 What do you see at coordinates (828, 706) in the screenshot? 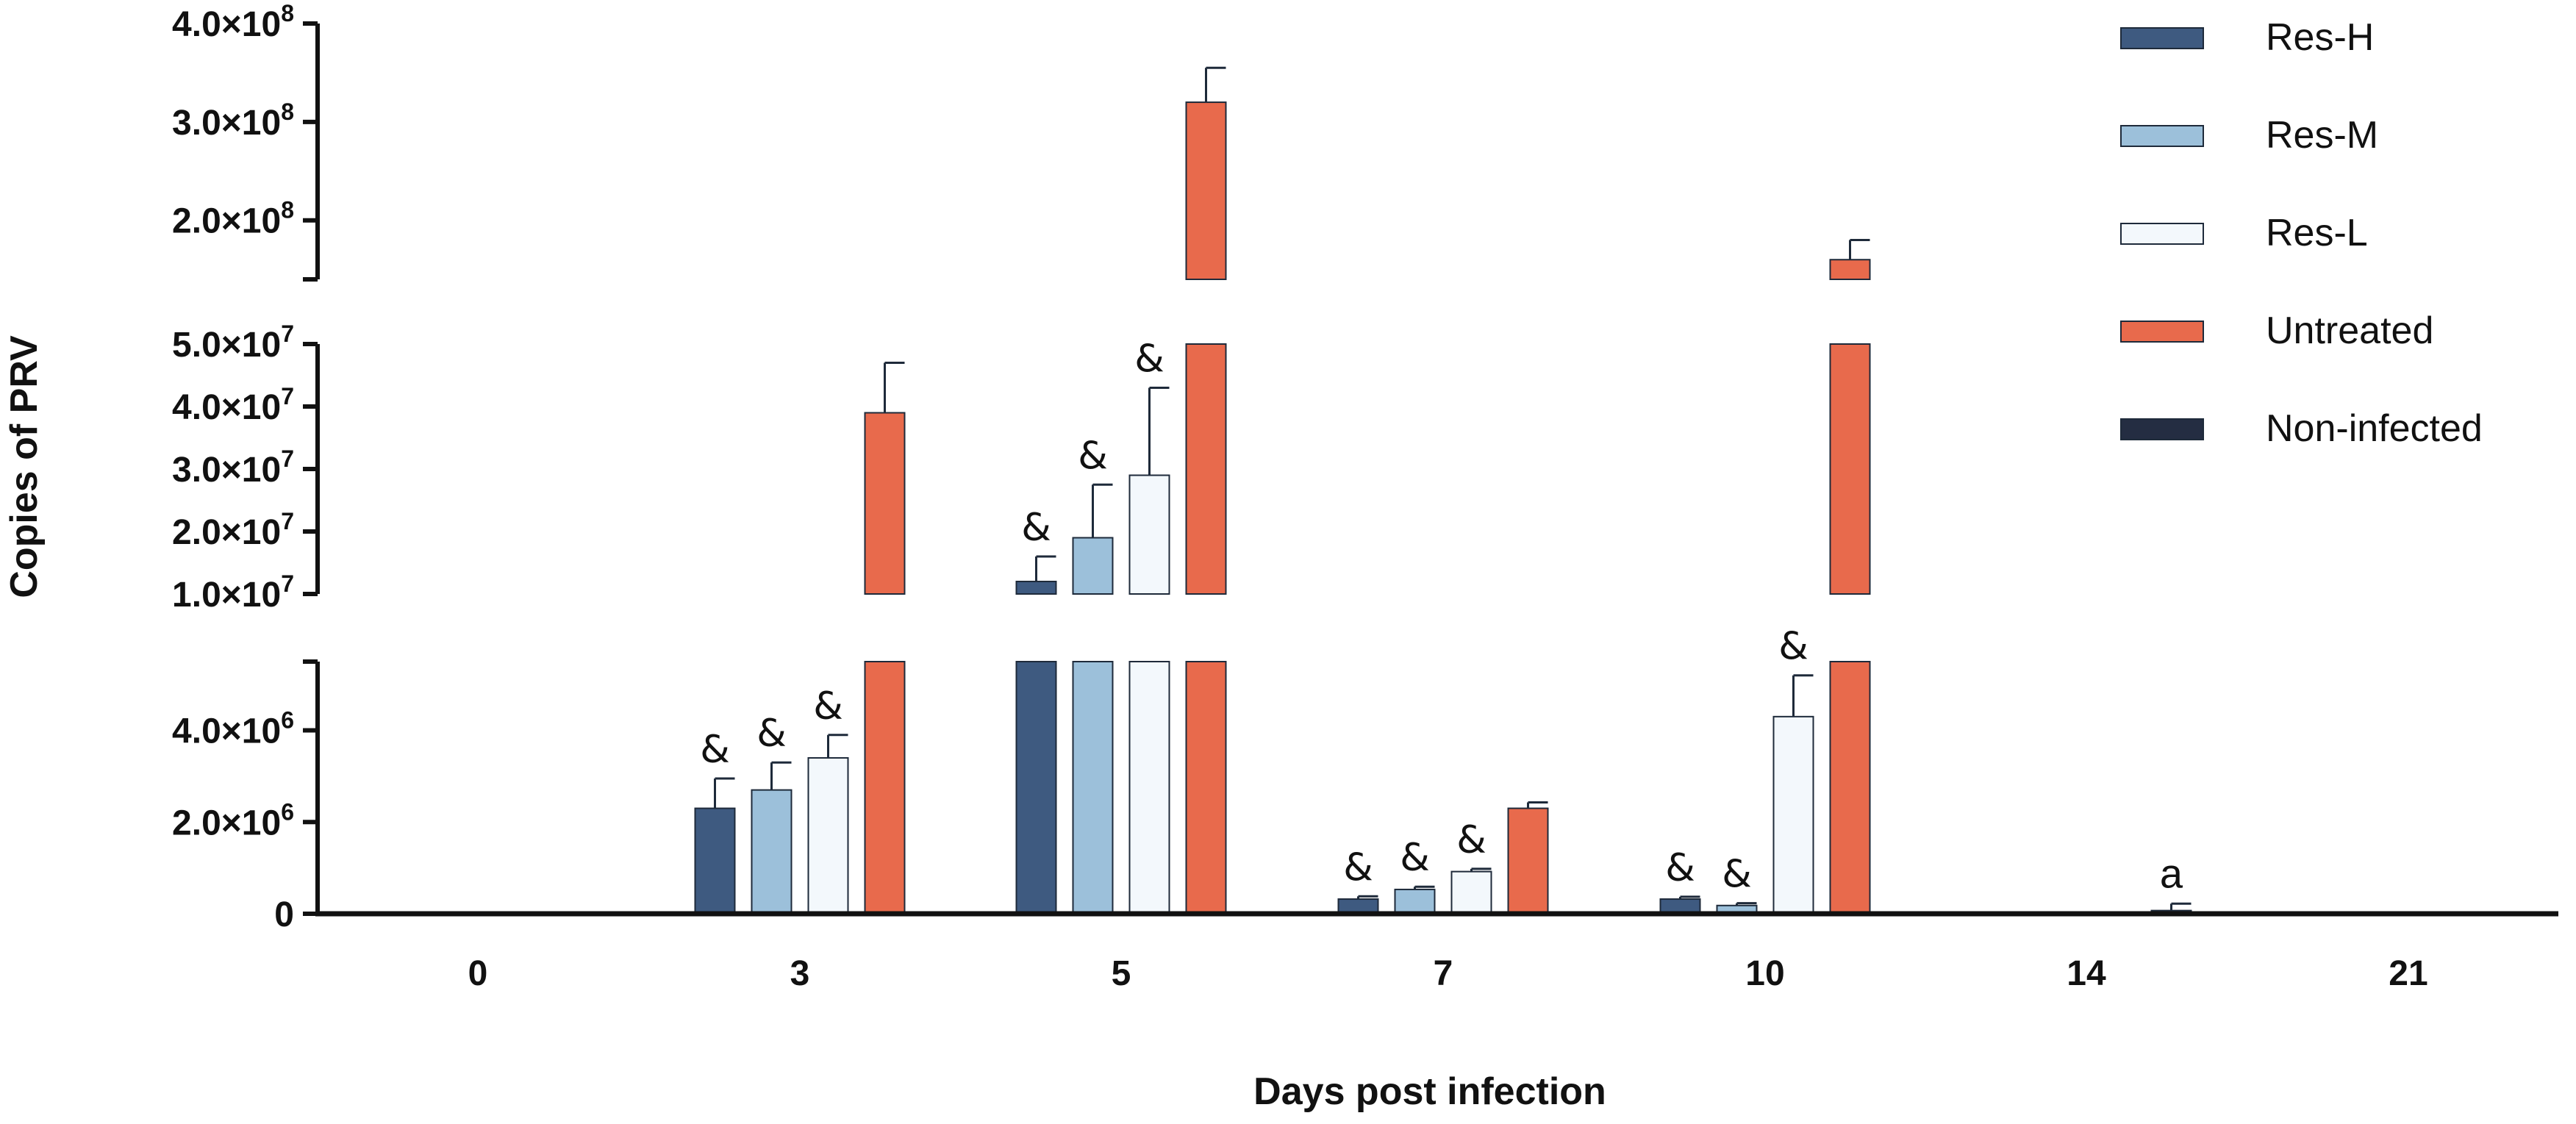
I see `significance-mark-res-l-day-3: &` at bounding box center [828, 706].